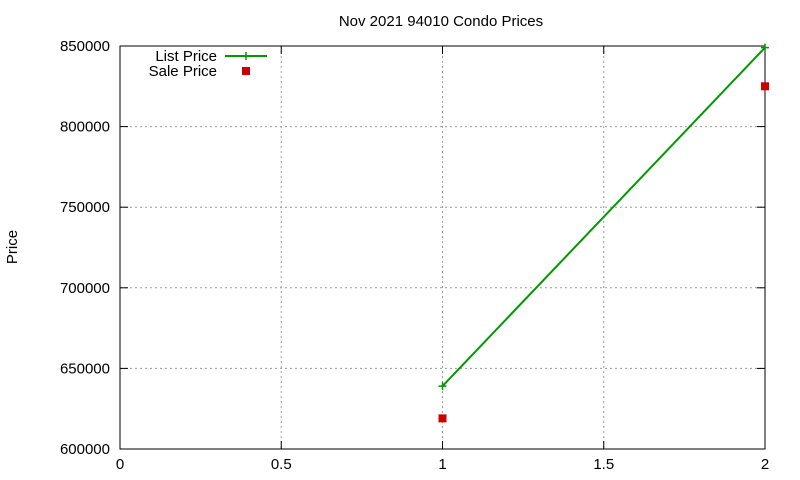 The height and width of the screenshot is (480, 800). Describe the element at coordinates (603, 464) in the screenshot. I see `x-tick-label: 1.5` at that location.